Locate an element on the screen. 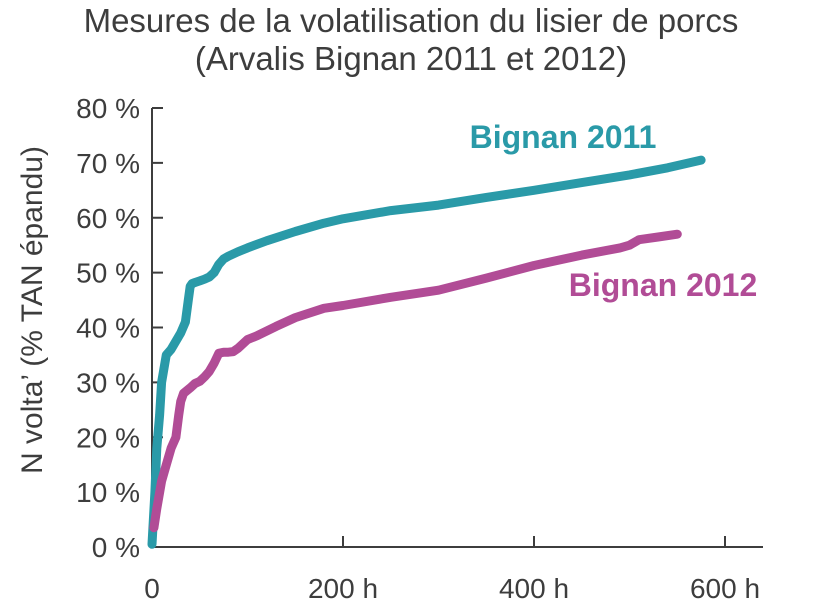 Image resolution: width=822 pixels, height=607 pixels. y-axis-ticks: 0 % 10 % 20 % 30 % 40 % 50 % 60 % 70 % 80 % is located at coordinates (119, 328).